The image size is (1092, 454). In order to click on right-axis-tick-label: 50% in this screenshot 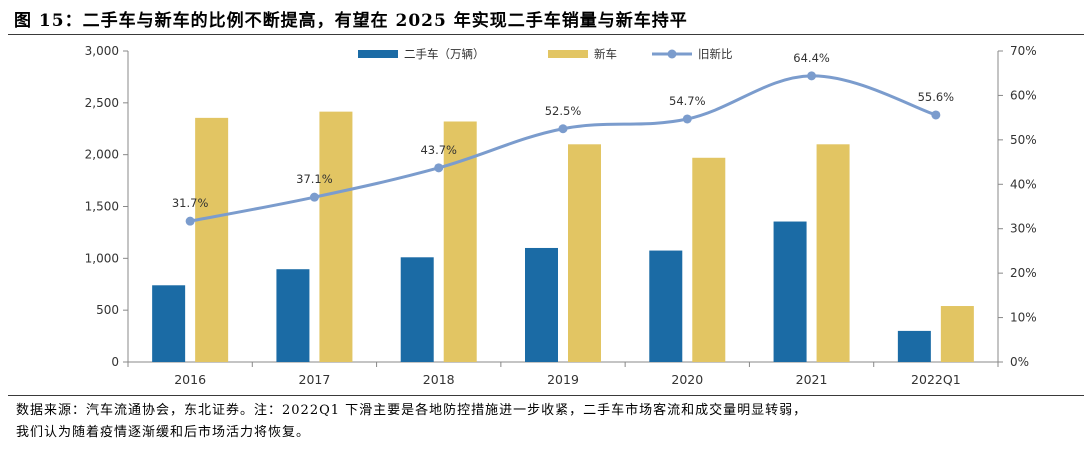, I will do `click(1023, 140)`.